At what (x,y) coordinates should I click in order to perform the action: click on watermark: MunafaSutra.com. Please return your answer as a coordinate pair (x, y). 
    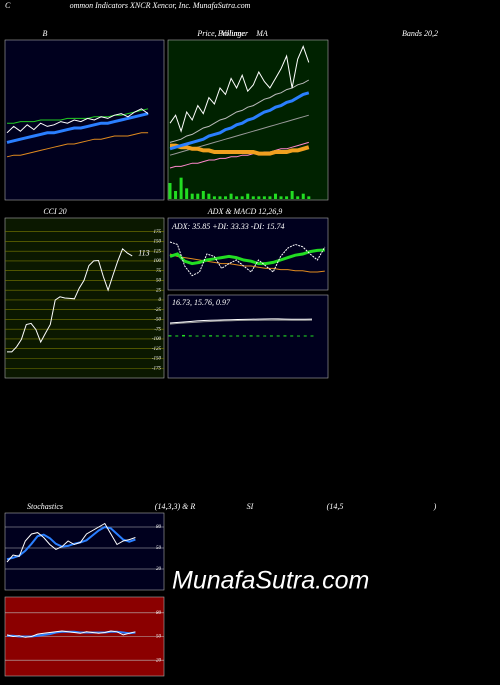
    Looking at the image, I should click on (270, 581).